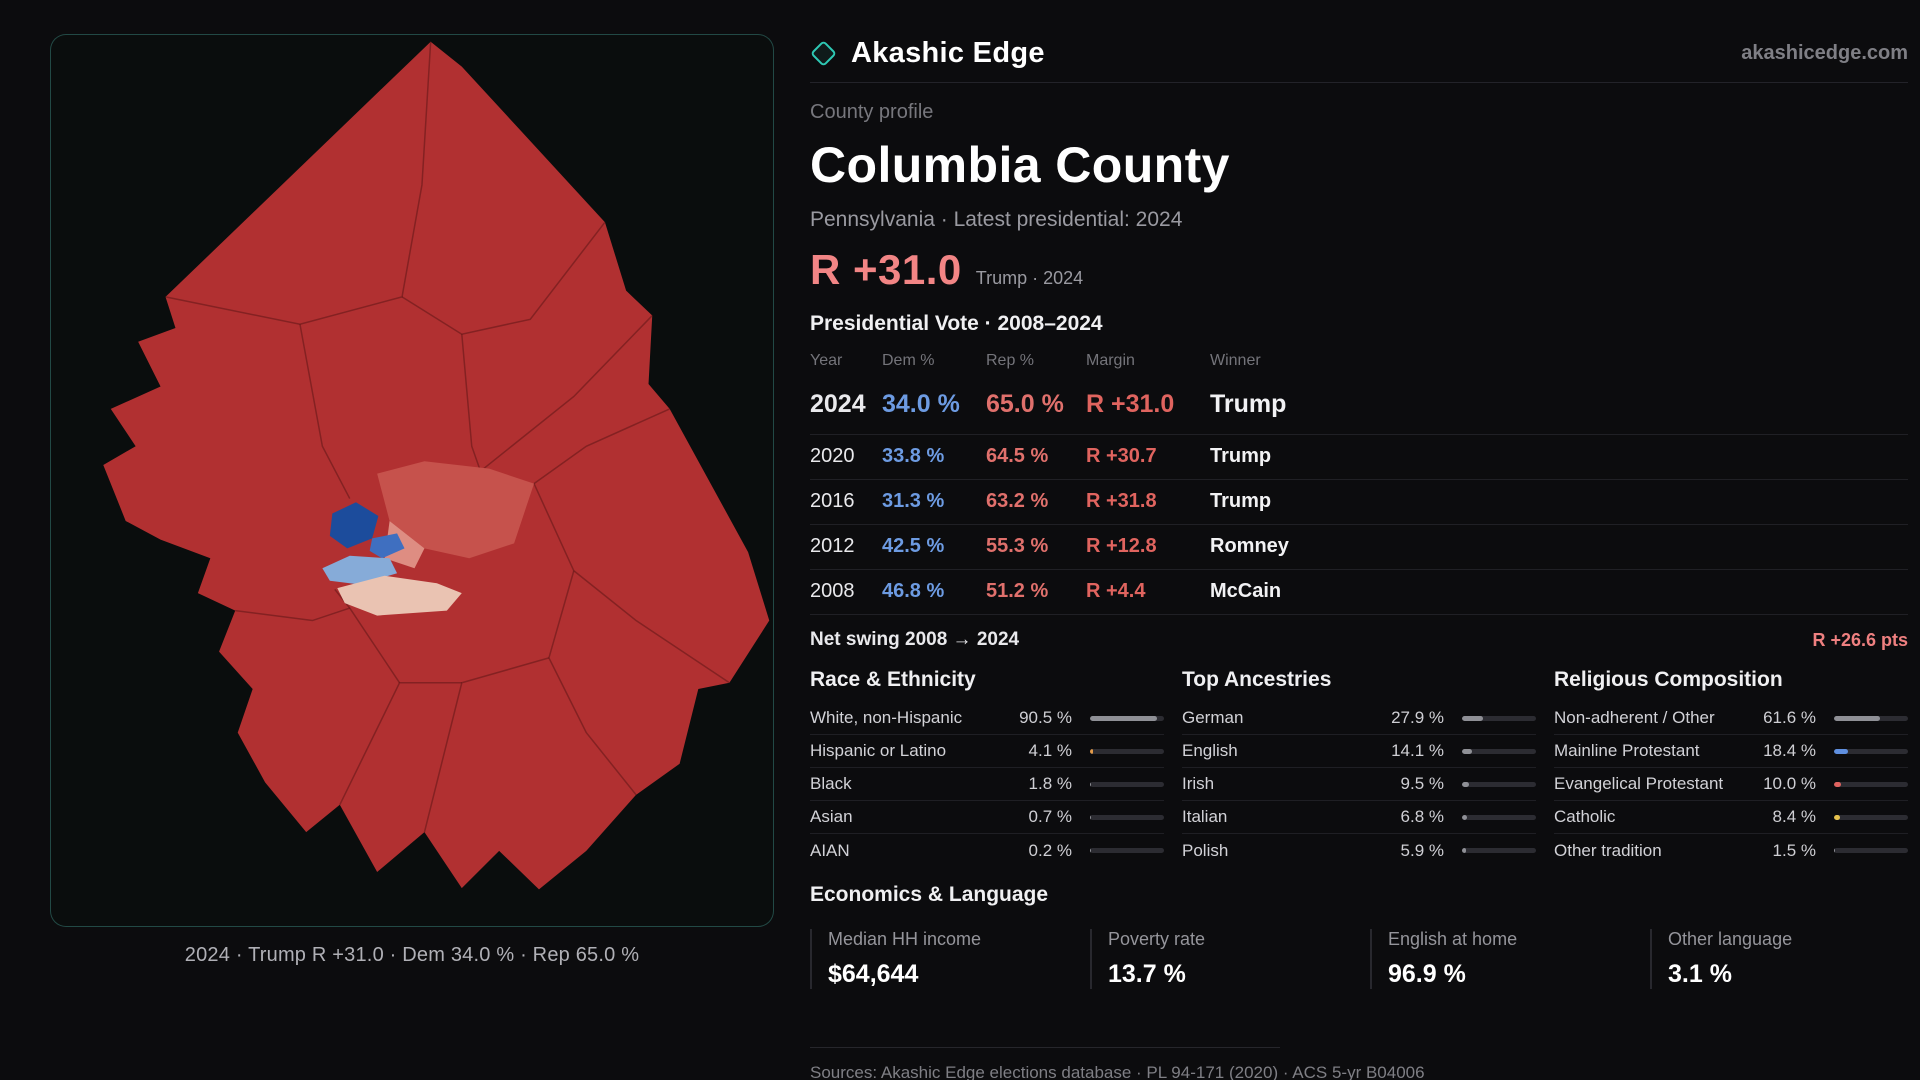 The image size is (1920, 1080). Describe the element at coordinates (1789, 750) in the screenshot. I see `demo-value: 18.4 %` at that location.